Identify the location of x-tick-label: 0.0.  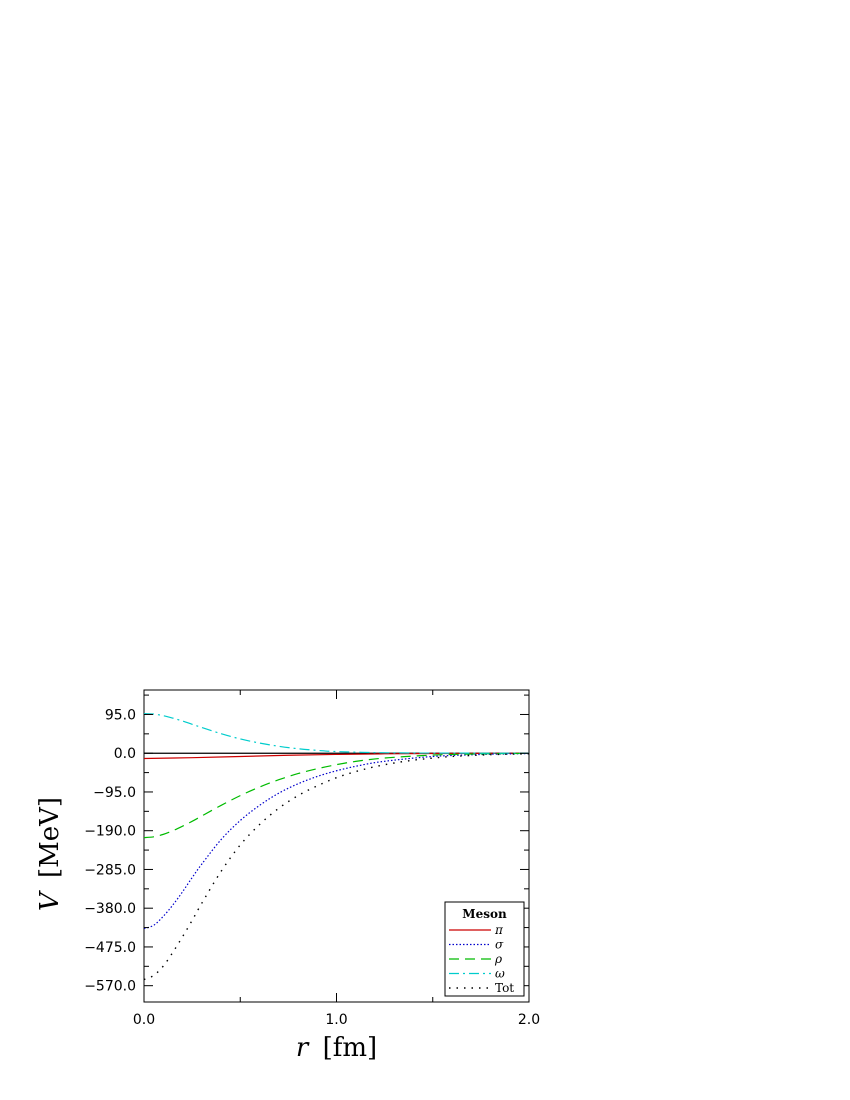
(144, 1020).